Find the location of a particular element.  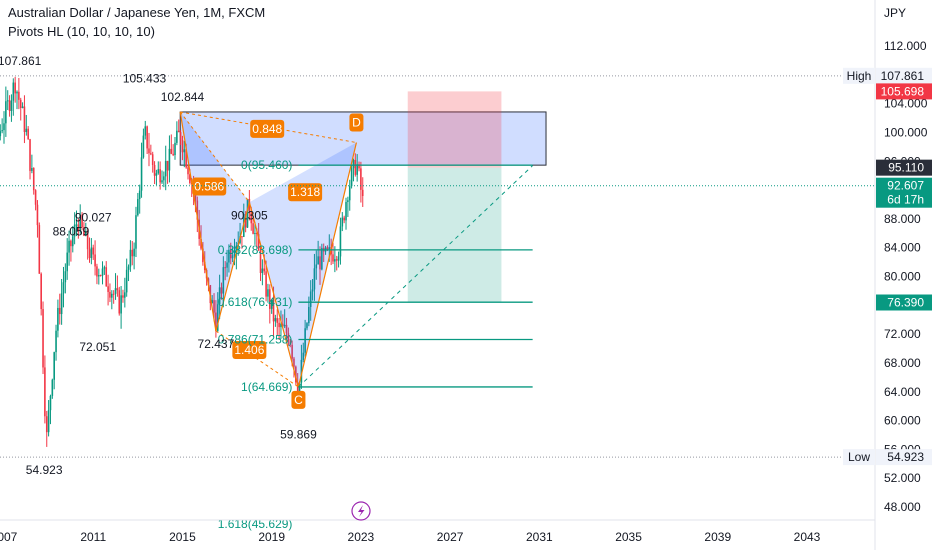

lightning-icon is located at coordinates (361, 511).